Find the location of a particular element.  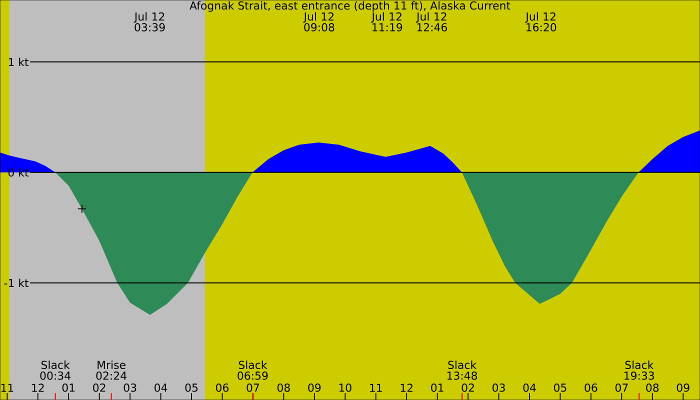

annotation: Slack 00:34 is located at coordinates (55, 370).